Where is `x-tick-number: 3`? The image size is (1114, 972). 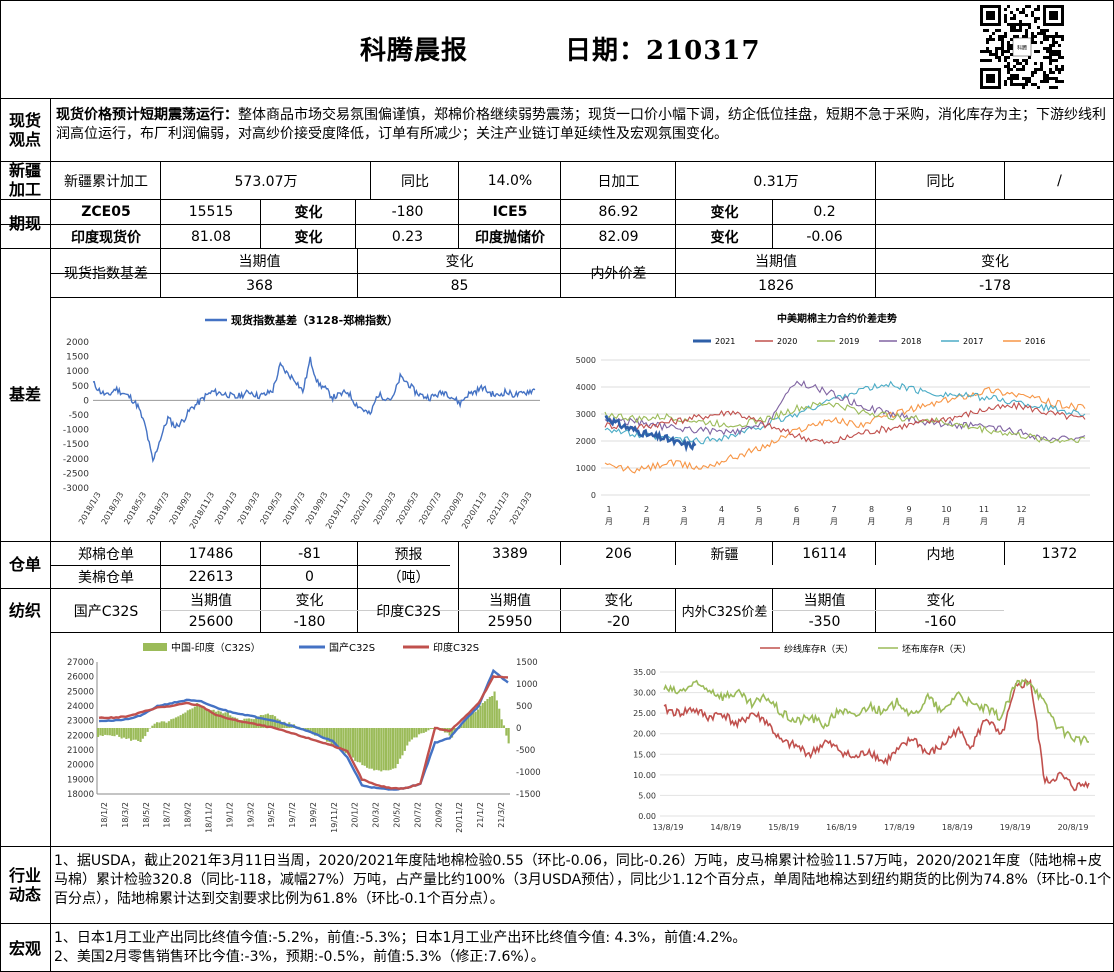 x-tick-number: 3 is located at coordinates (683, 509).